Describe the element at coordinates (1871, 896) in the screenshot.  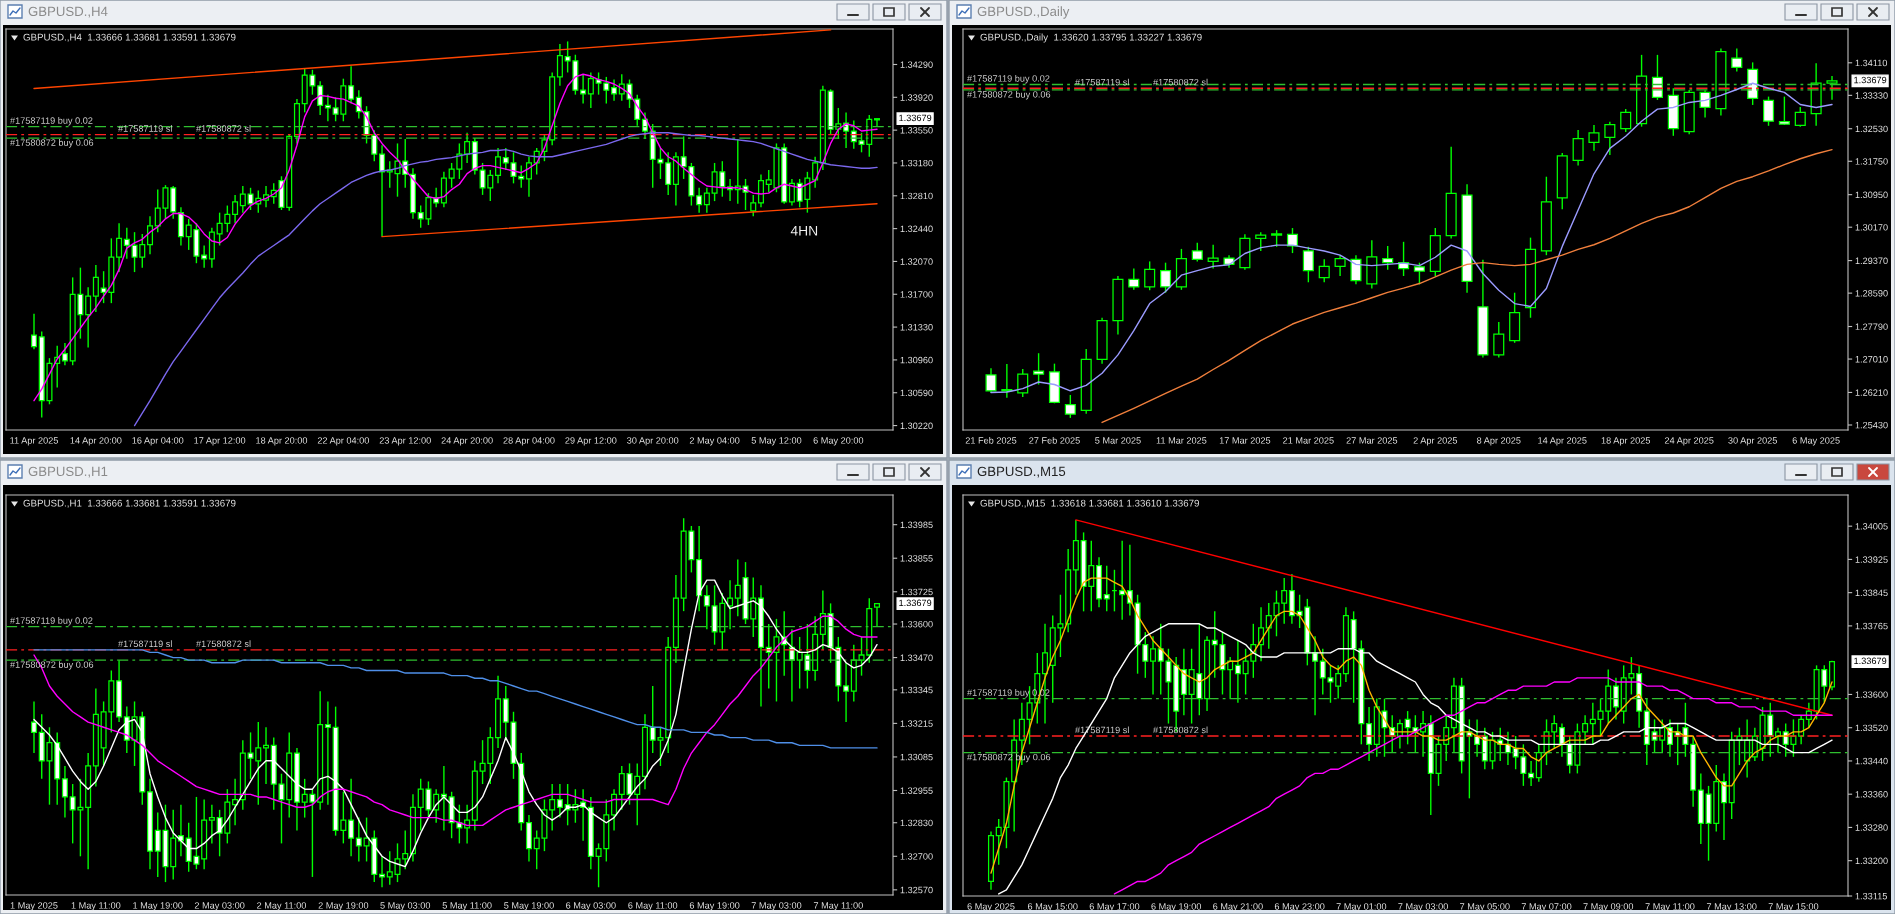
I see `y-tick-label: 1.33115` at that location.